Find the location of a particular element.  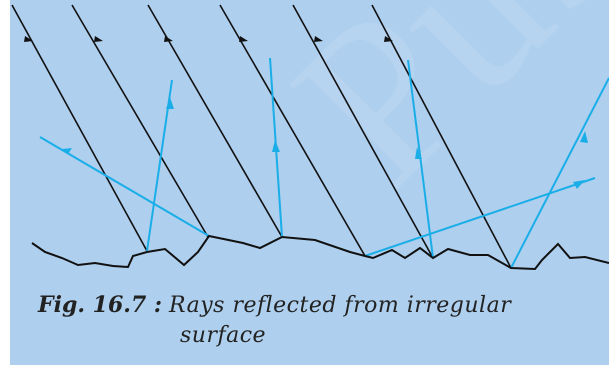

figure-label: Fig. 16.7 : is located at coordinates (100, 305).